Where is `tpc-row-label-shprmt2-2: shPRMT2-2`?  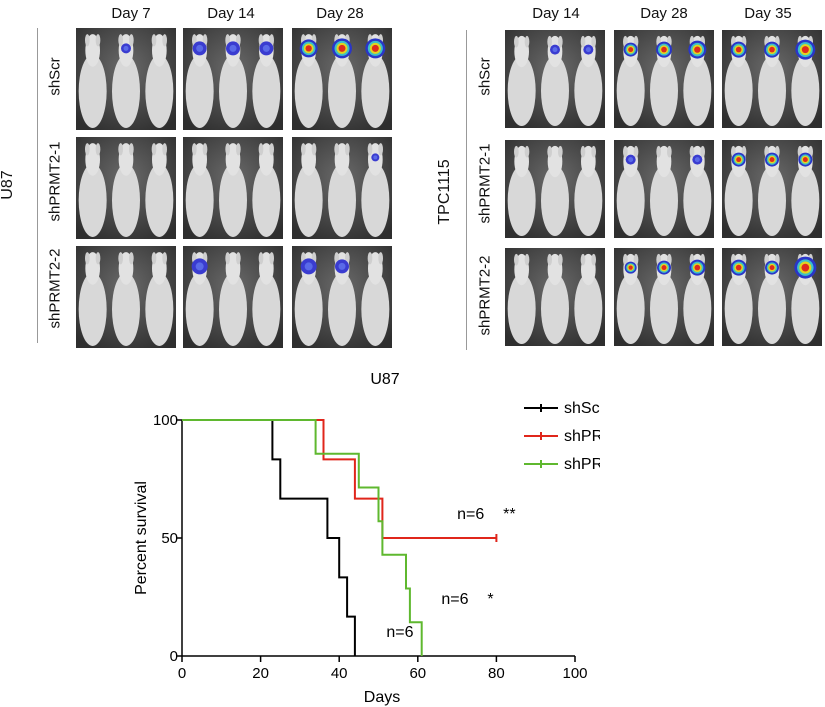
tpc-row-label-shprmt2-2: shPRMT2-2 is located at coordinates (485, 295).